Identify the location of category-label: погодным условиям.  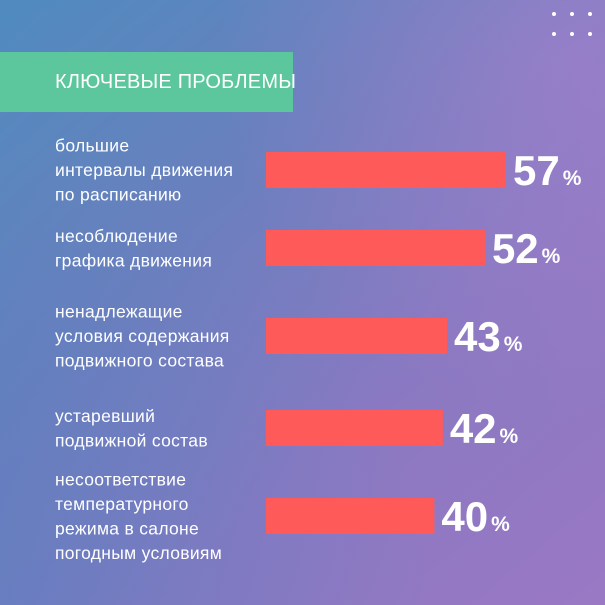
(138, 553).